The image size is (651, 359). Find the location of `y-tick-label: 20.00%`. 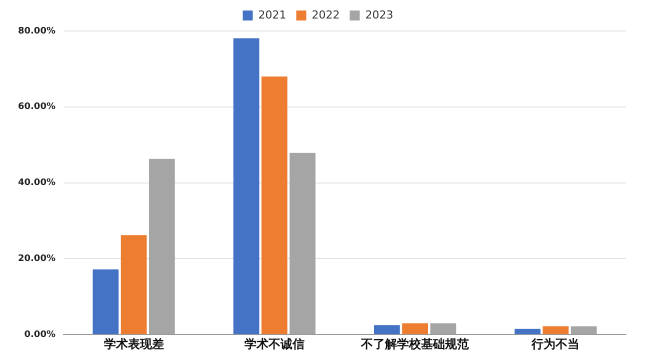

y-tick-label: 20.00% is located at coordinates (37, 259).